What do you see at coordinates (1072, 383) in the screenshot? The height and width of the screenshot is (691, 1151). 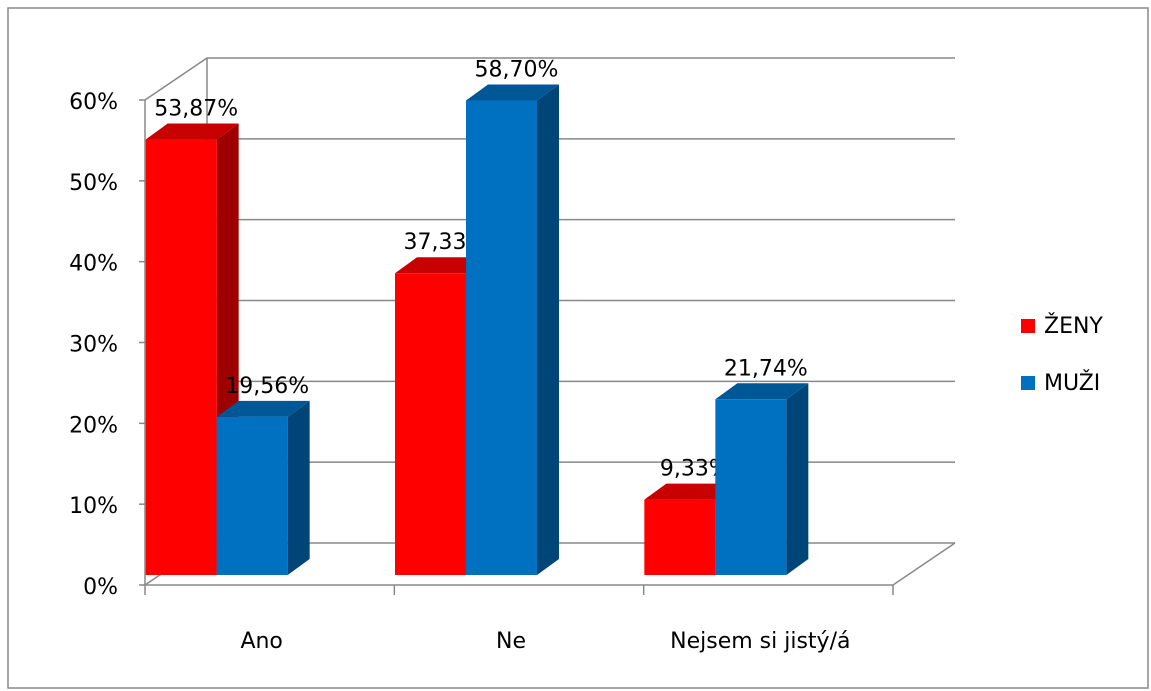 I see `legend-label: MUŽI` at bounding box center [1072, 383].